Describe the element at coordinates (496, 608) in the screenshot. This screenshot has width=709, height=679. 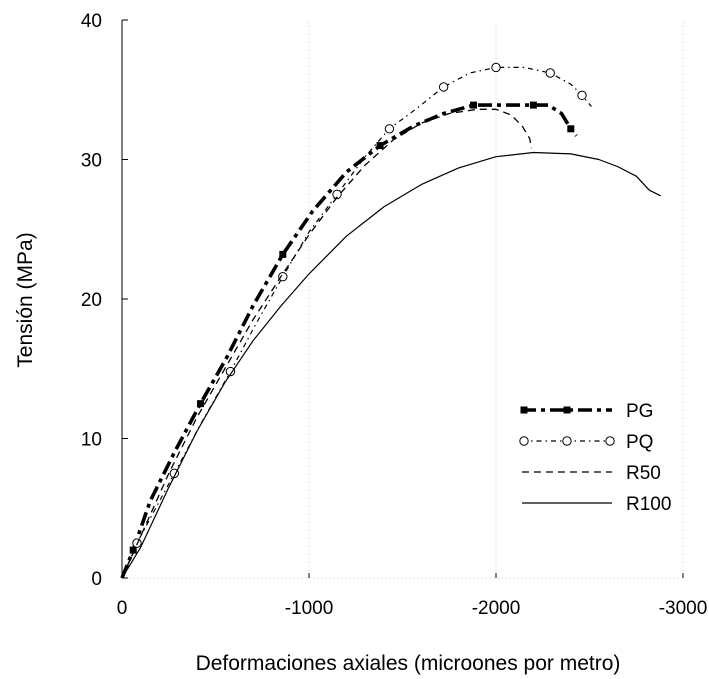
I see `x-tick-label: -2000` at that location.